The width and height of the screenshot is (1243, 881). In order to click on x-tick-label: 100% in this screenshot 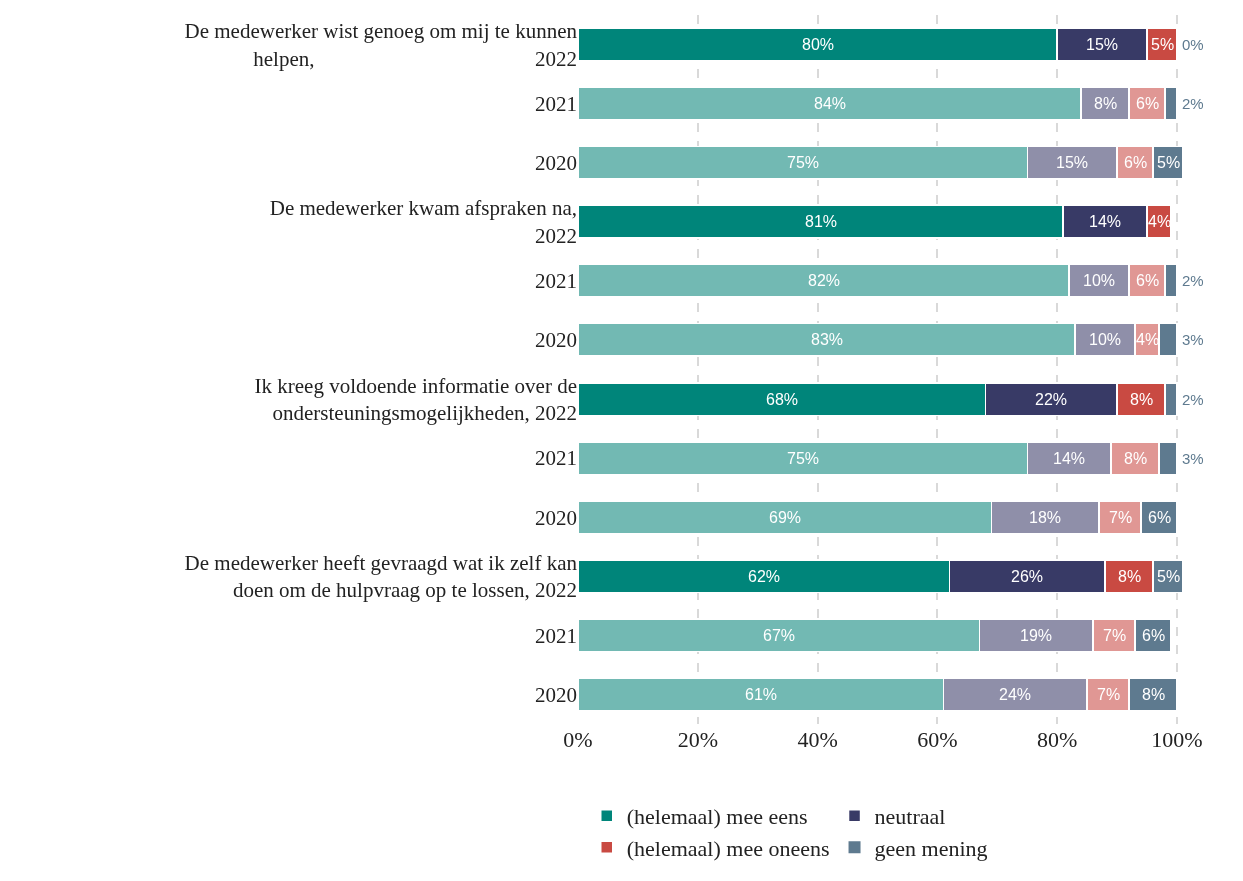, I will do `click(1177, 739)`.